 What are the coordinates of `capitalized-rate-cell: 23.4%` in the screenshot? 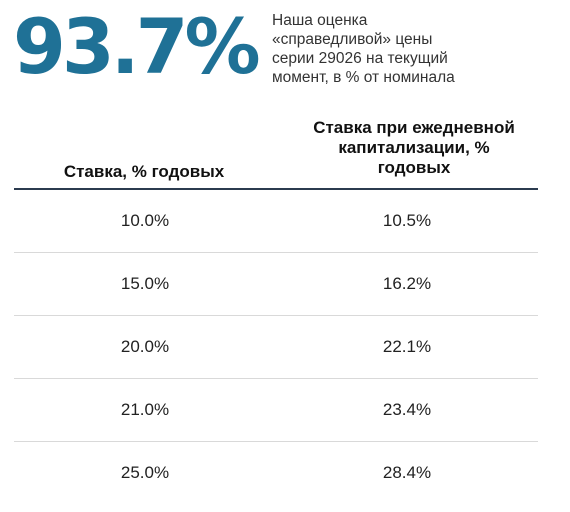 It's located at (407, 409).